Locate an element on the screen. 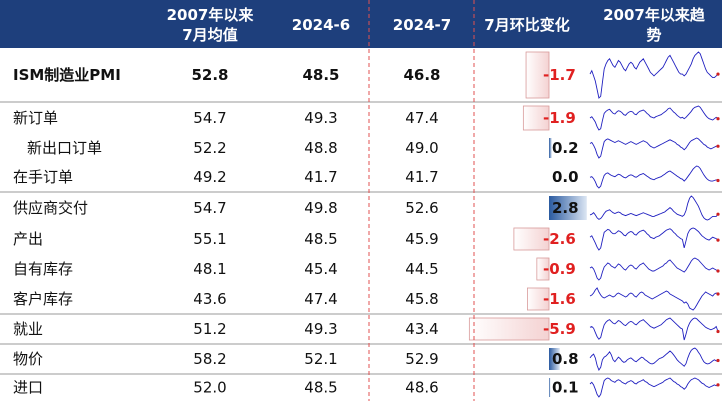 The width and height of the screenshot is (722, 401). header-avg-line2: 7月均值 is located at coordinates (209, 35).